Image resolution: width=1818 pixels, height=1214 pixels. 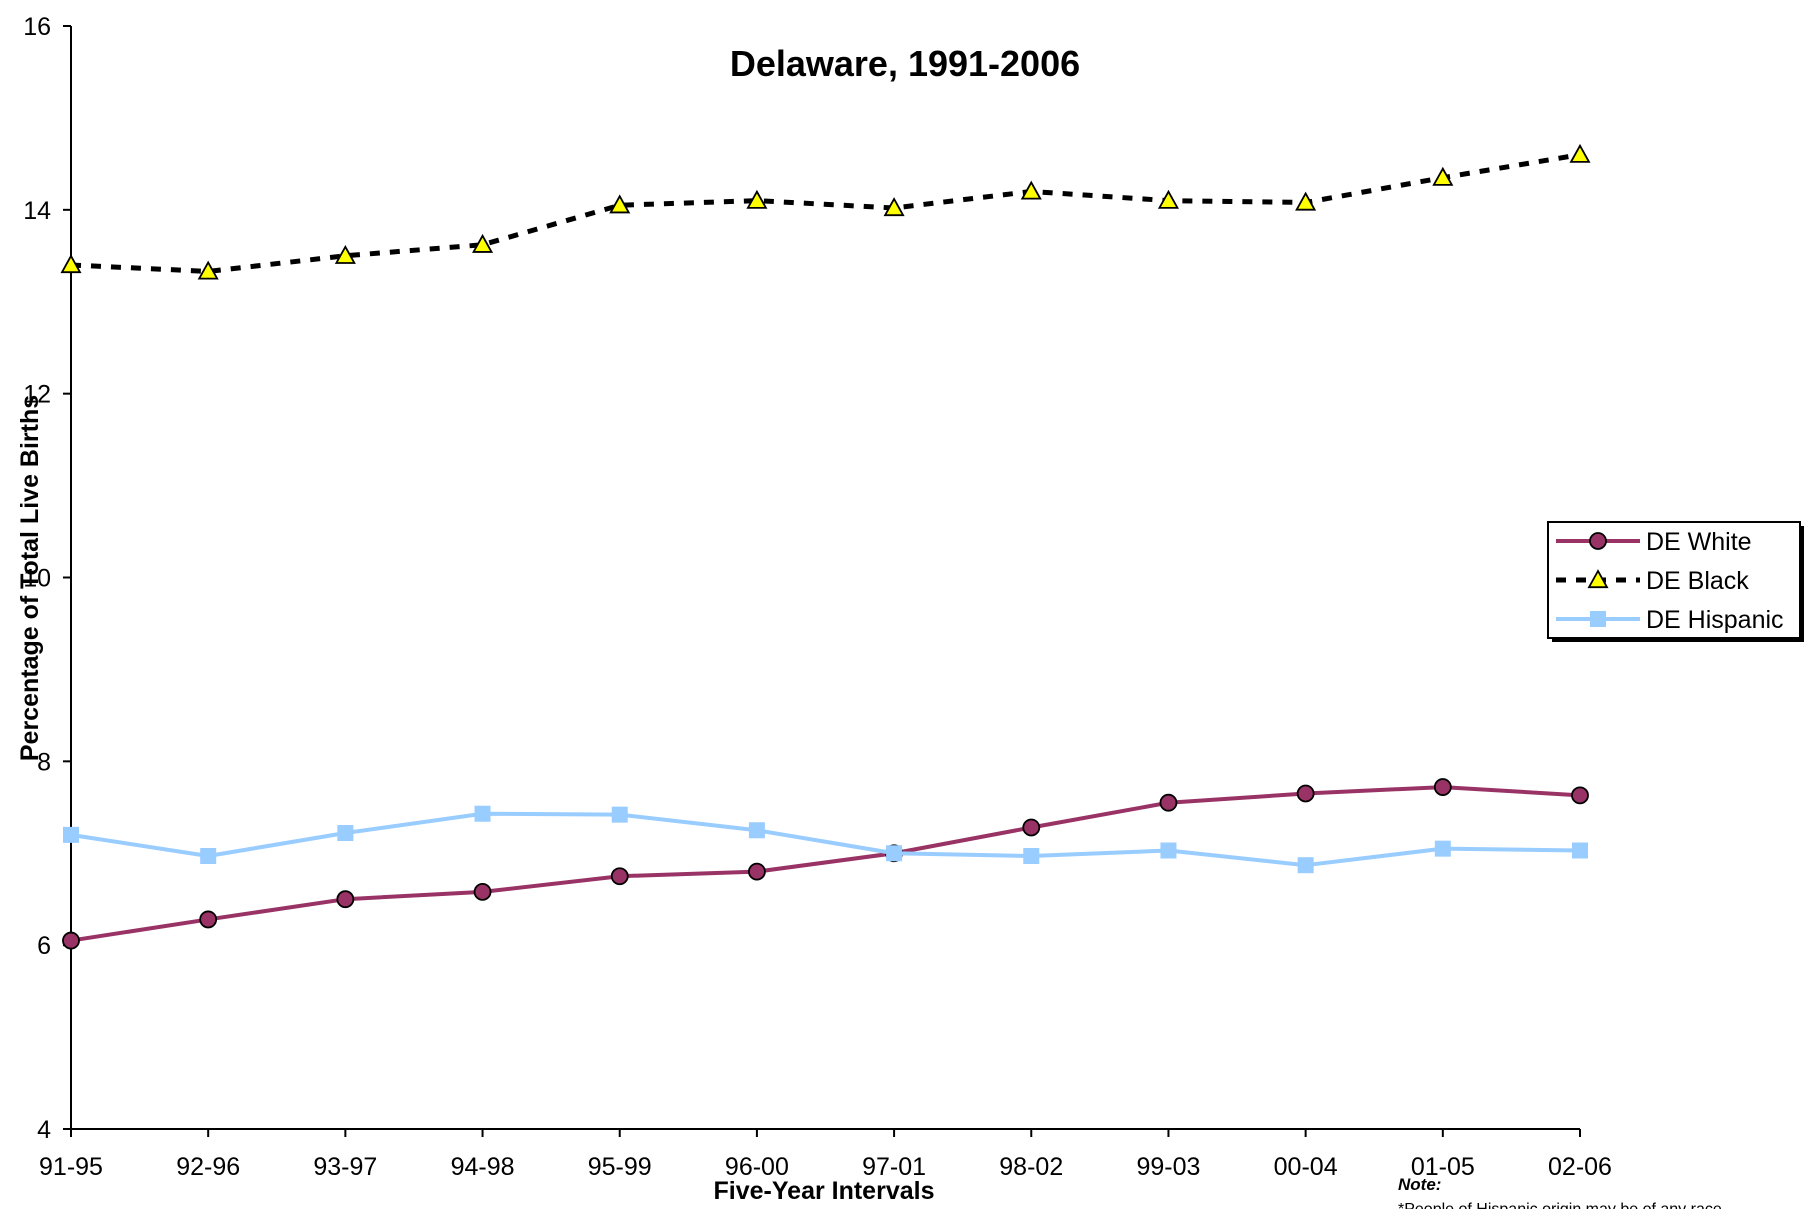 I want to click on y-tick-label: 6, so click(x=44, y=946).